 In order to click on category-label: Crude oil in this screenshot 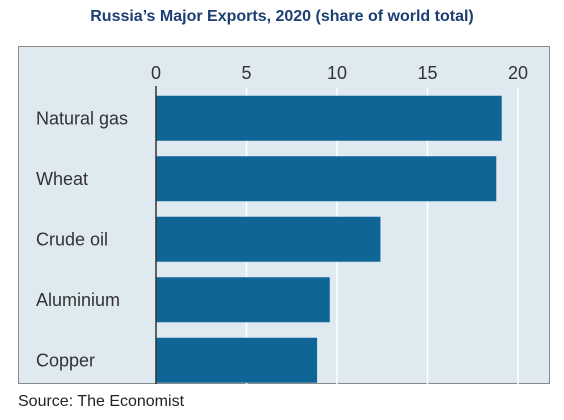, I will do `click(72, 239)`.